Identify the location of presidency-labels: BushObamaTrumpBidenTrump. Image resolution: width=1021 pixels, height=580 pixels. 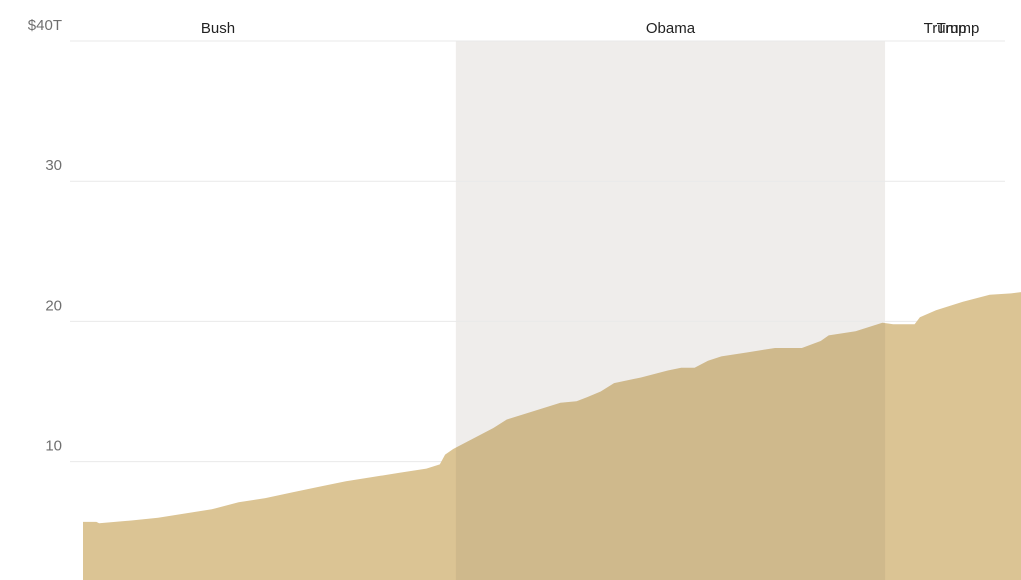
(590, 28).